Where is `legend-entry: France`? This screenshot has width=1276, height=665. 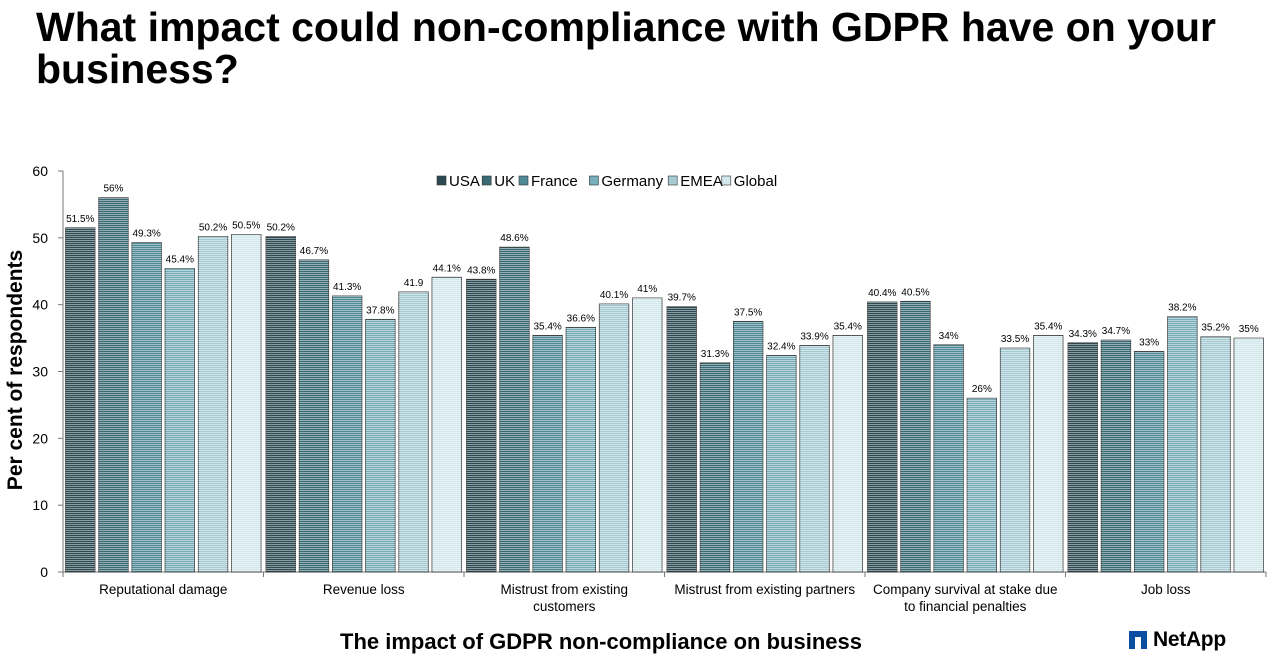 legend-entry: France is located at coordinates (554, 181).